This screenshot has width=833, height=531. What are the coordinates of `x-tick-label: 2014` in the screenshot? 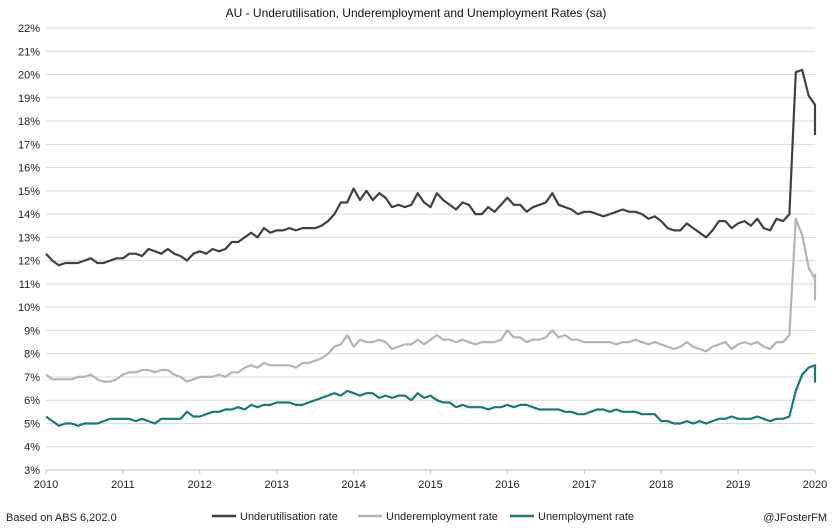 It's located at (353, 485).